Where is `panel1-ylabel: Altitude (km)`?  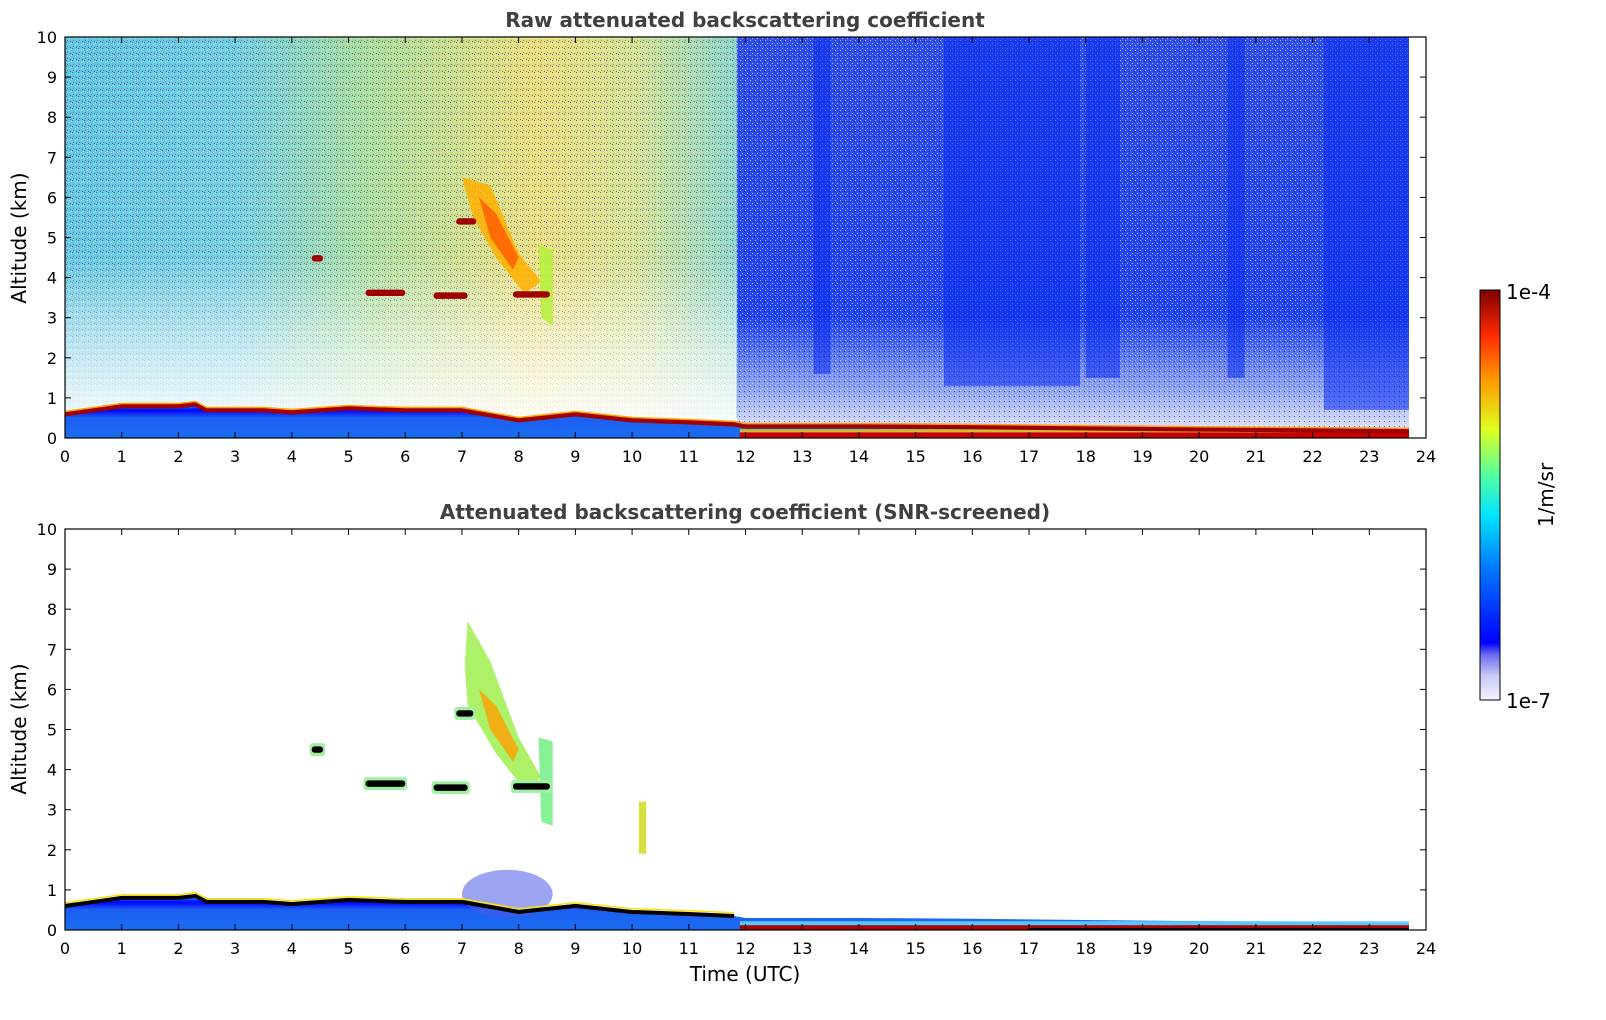 panel1-ylabel: Altitude (km) is located at coordinates (19, 237).